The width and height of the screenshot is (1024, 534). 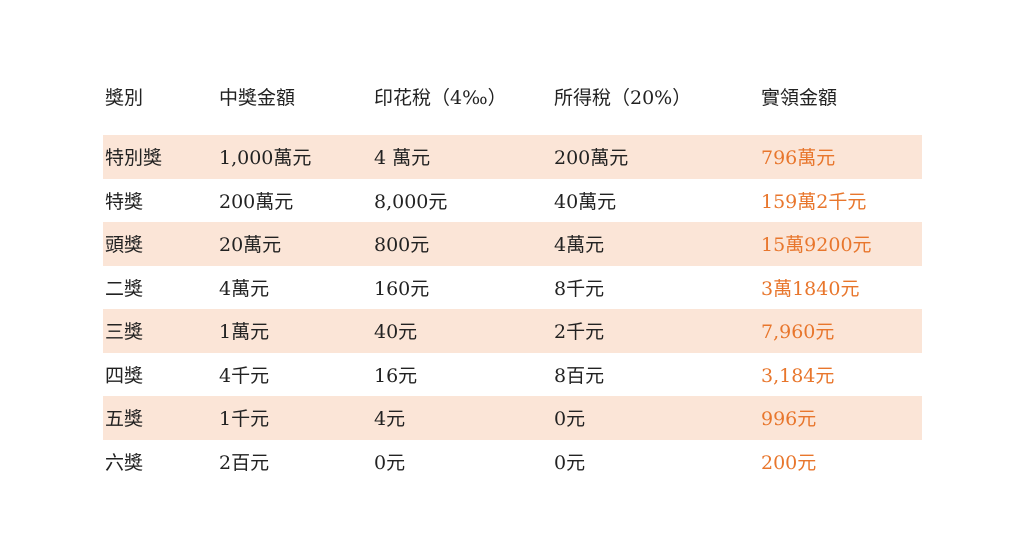 I want to click on cell-prize-level: 三獎, so click(x=160, y=331).